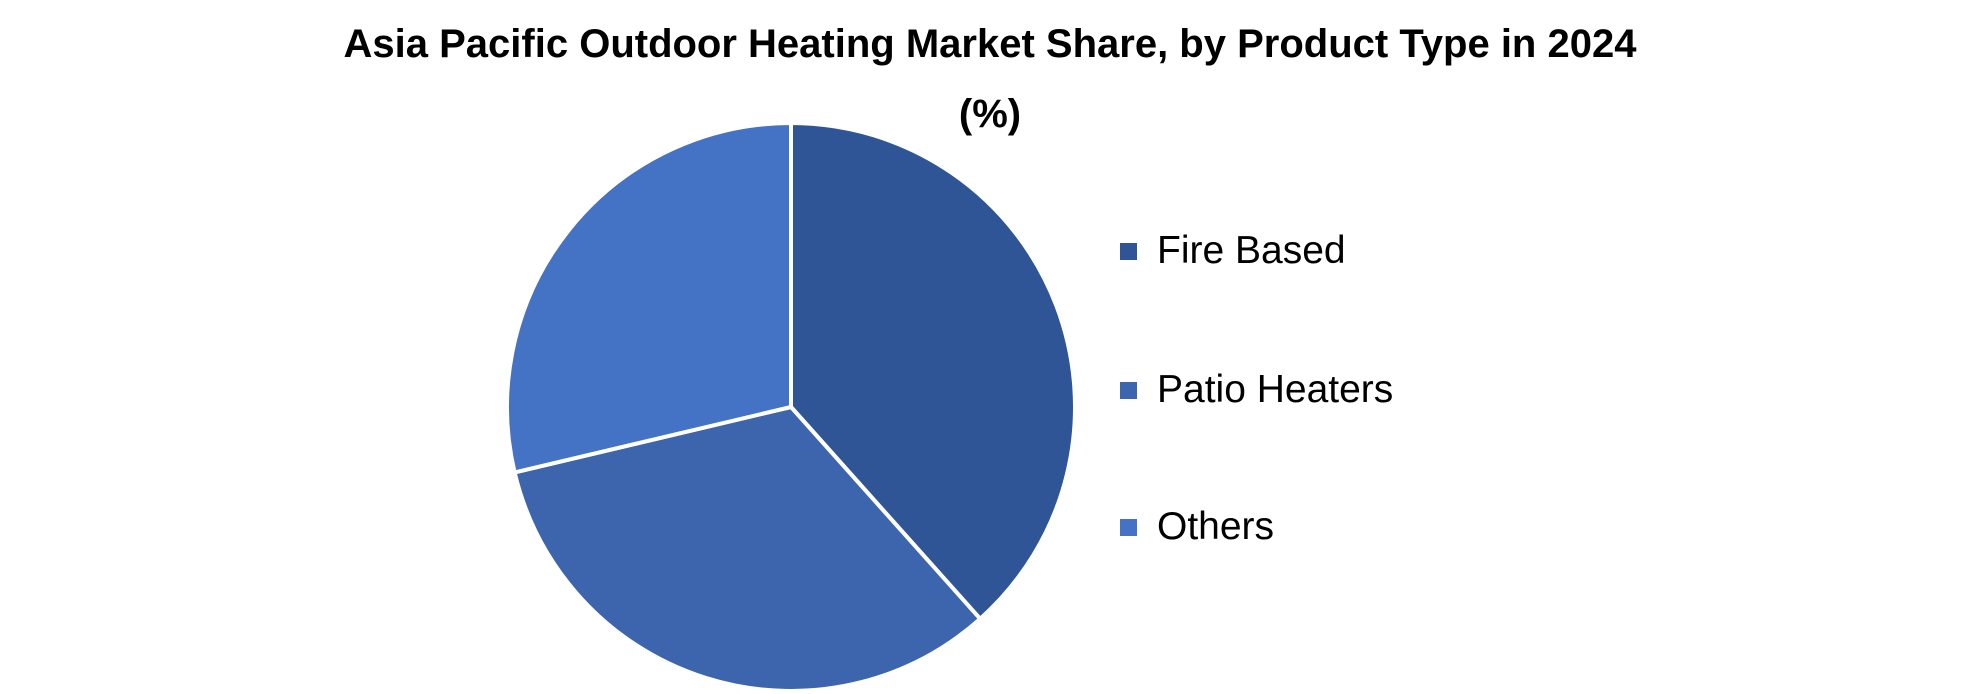 The image size is (1980, 694). I want to click on legend-item-others: Others, so click(1197, 526).